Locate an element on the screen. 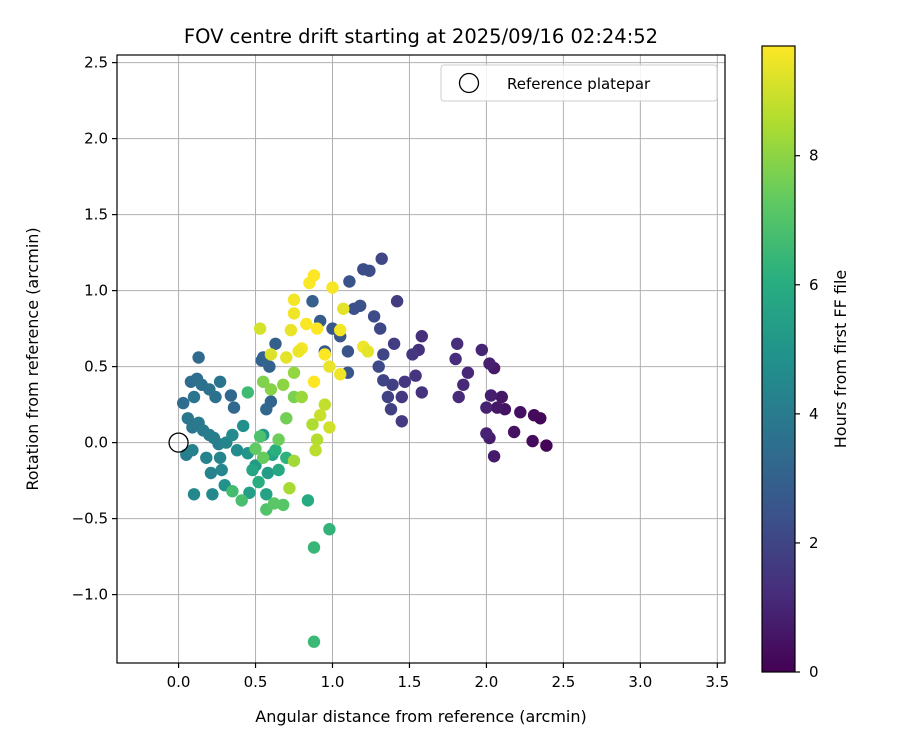  y-axis-ticks: −1.0 −0.5 0.0 0.5 1.0 1.5 2.0 2.5 is located at coordinates (94, 329).